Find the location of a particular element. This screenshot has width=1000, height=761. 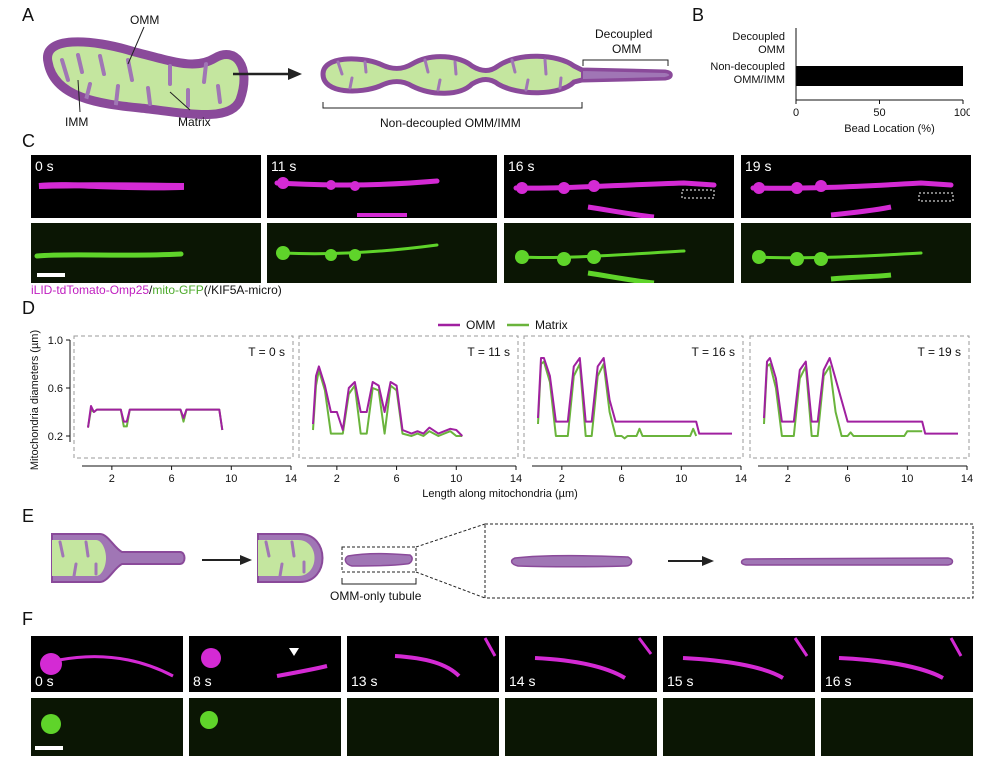

caption-mitogfp: mito-GFP is located at coordinates (178, 290).